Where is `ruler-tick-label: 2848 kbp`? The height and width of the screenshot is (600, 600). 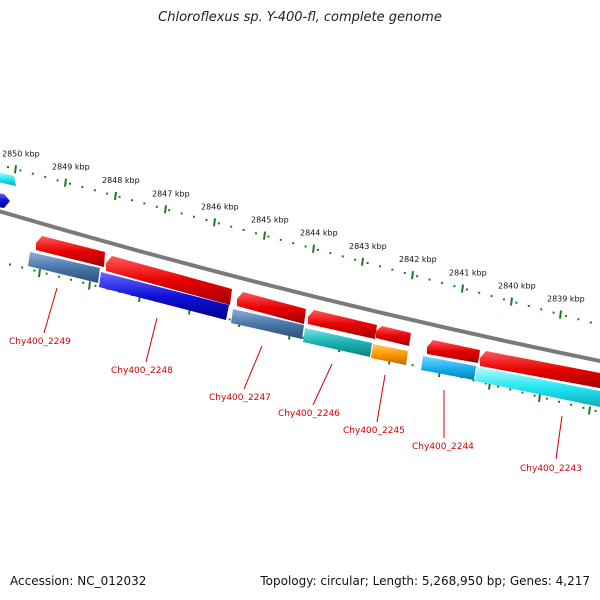 ruler-tick-label: 2848 kbp is located at coordinates (121, 180).